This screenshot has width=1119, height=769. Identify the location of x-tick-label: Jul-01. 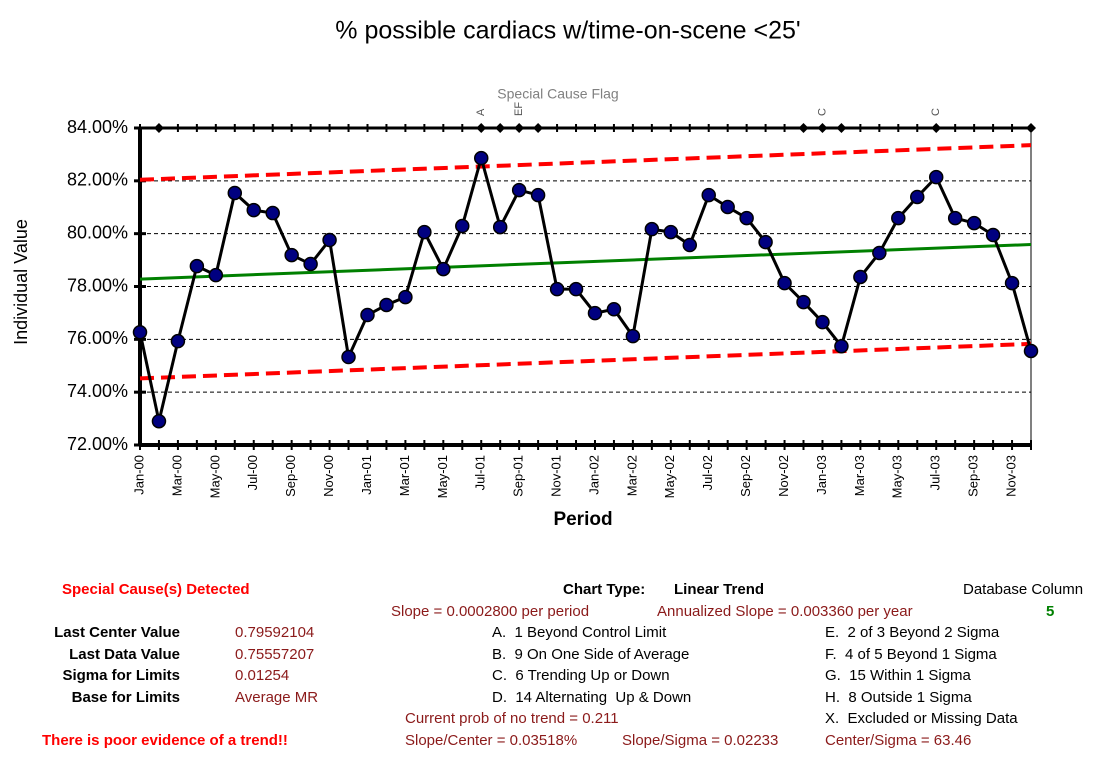
(480, 472).